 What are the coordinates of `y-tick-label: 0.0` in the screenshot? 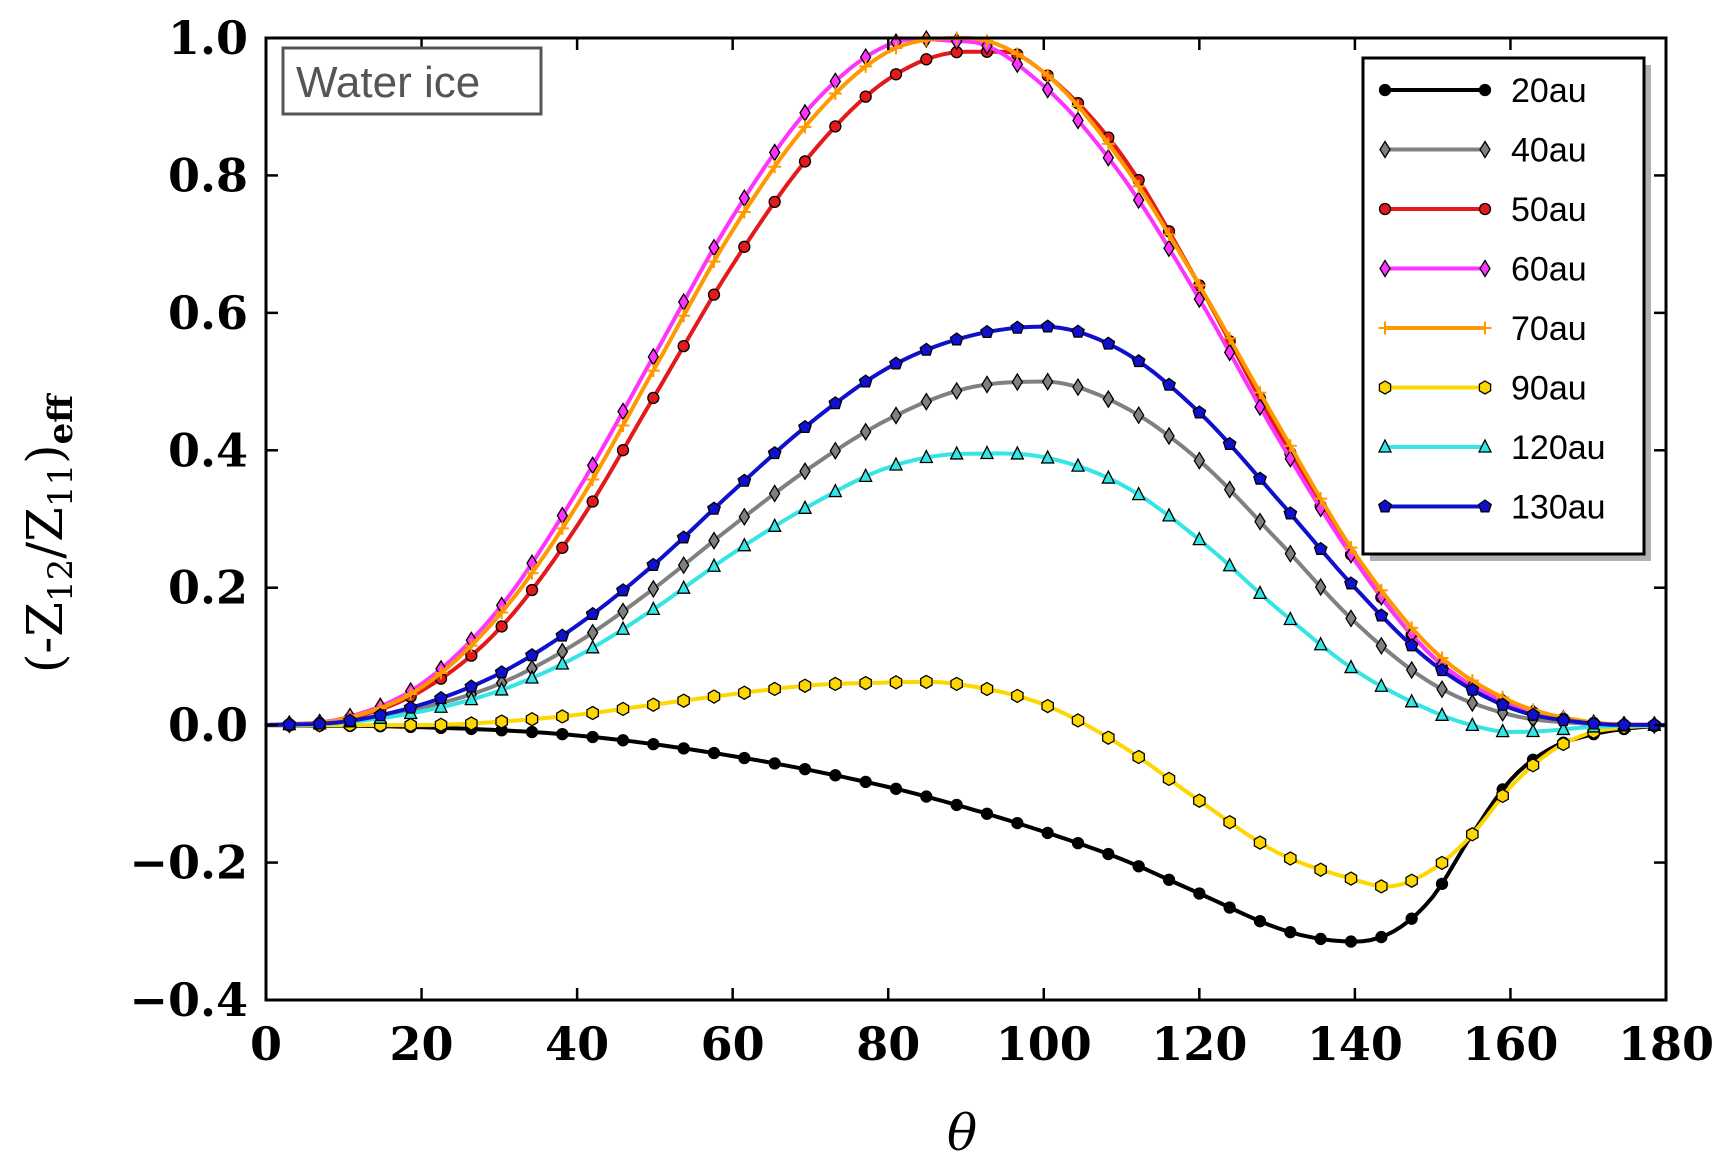 It's located at (208, 725).